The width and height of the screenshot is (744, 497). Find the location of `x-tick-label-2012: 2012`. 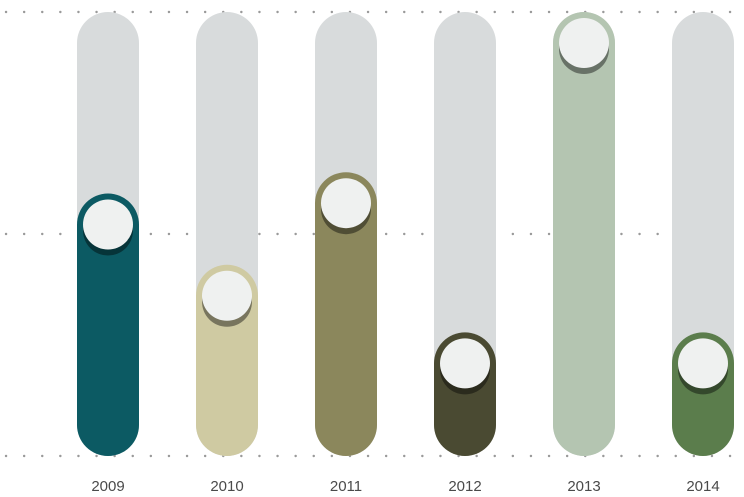

x-tick-label-2012: 2012 is located at coordinates (464, 486).